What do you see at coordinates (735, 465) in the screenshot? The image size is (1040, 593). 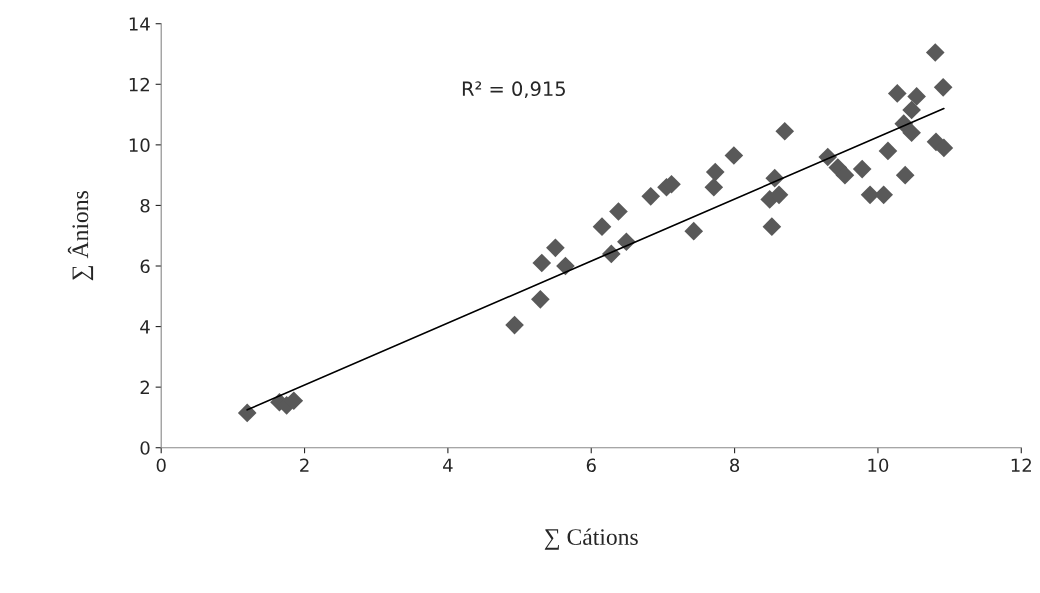 I see `x-tick-label: 8` at bounding box center [735, 465].